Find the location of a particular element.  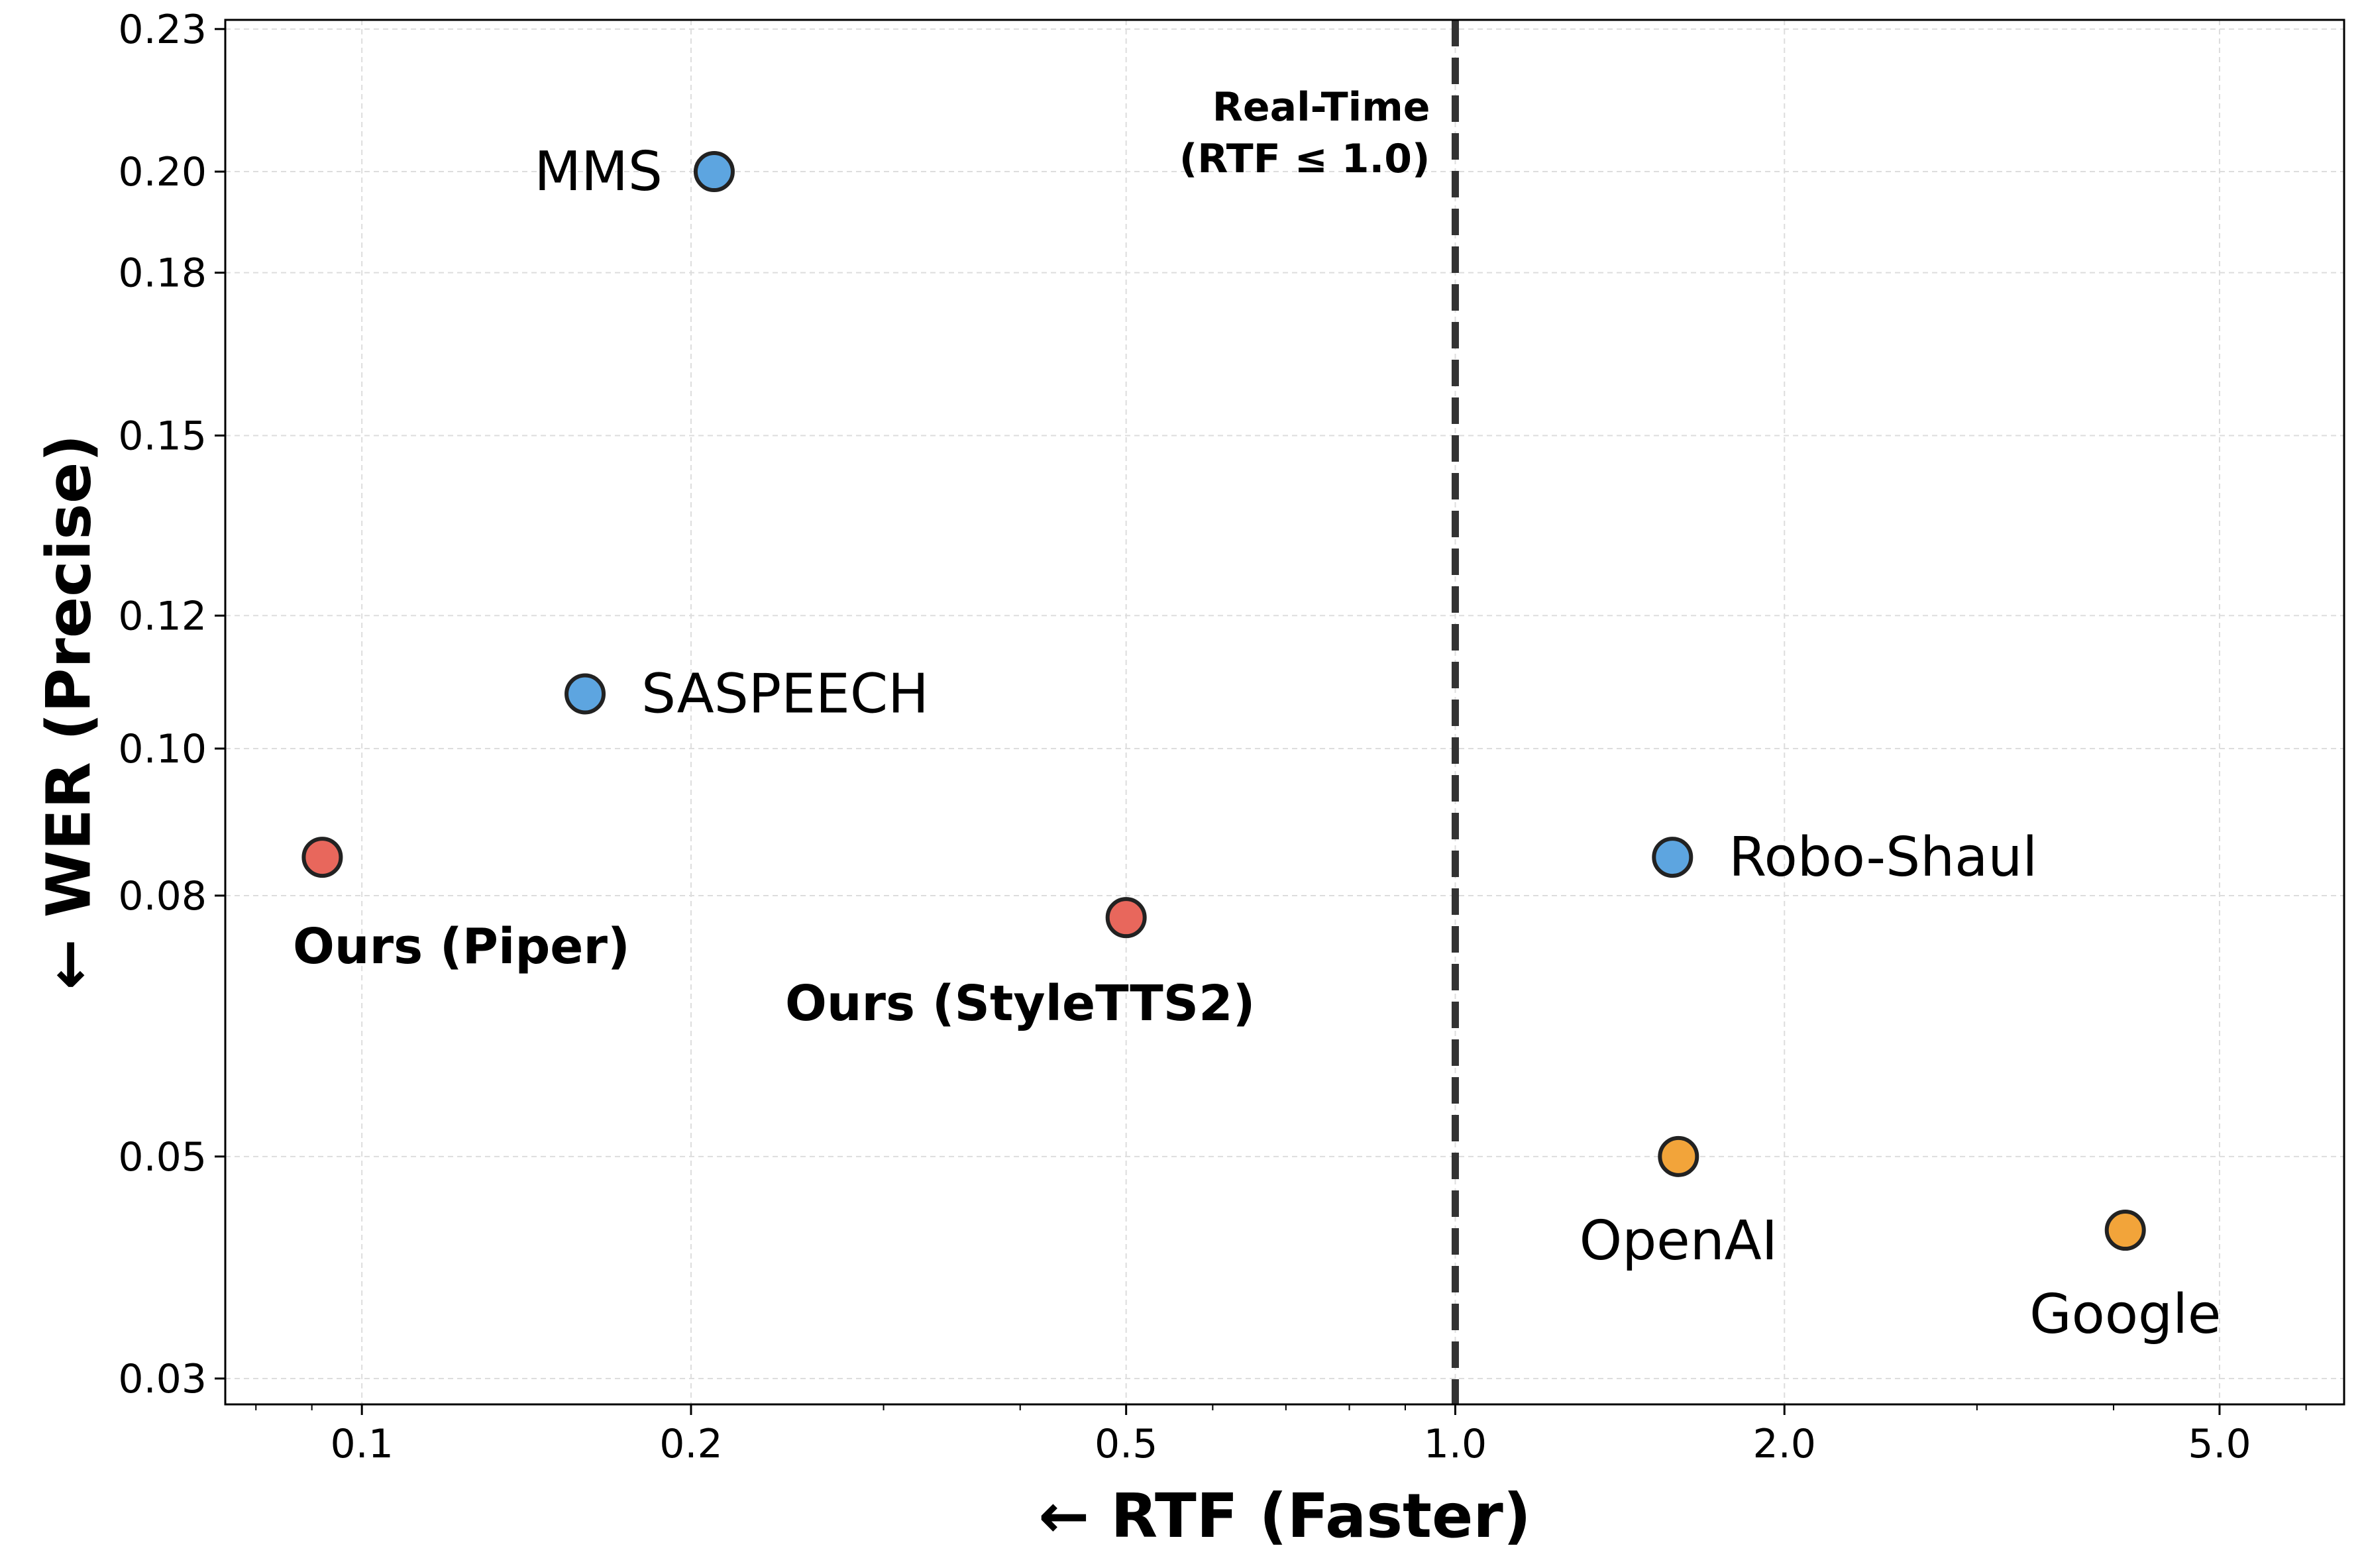

y-axis-label: ← WER (Precise) is located at coordinates (68, 712).